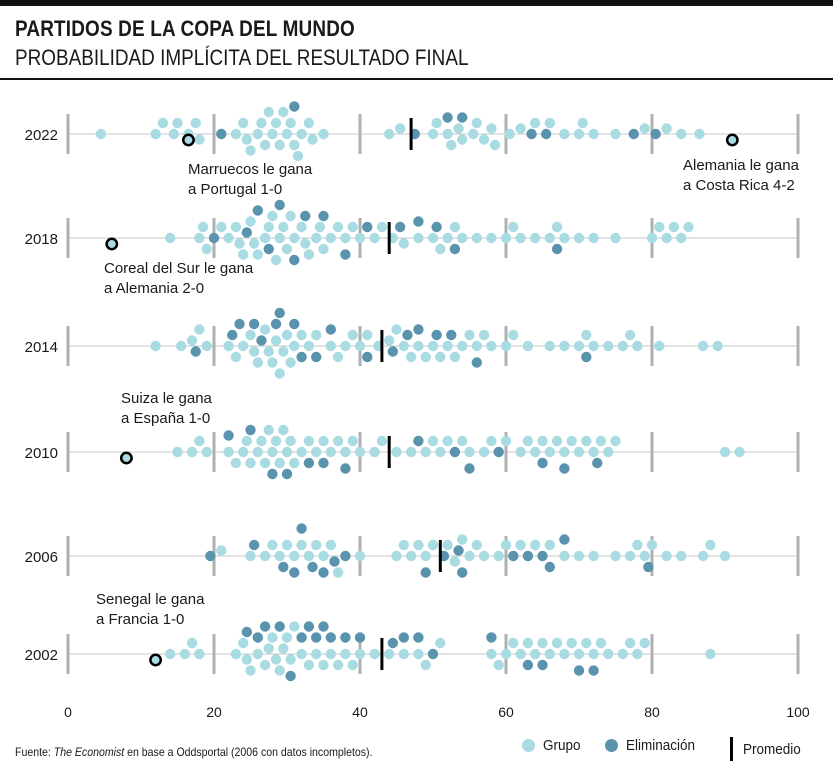 The image size is (833, 773). Describe the element at coordinates (185, 28) in the screenshot. I see `chart-title: PARTIDOS DE LA COPA DEL MUNDO` at that location.